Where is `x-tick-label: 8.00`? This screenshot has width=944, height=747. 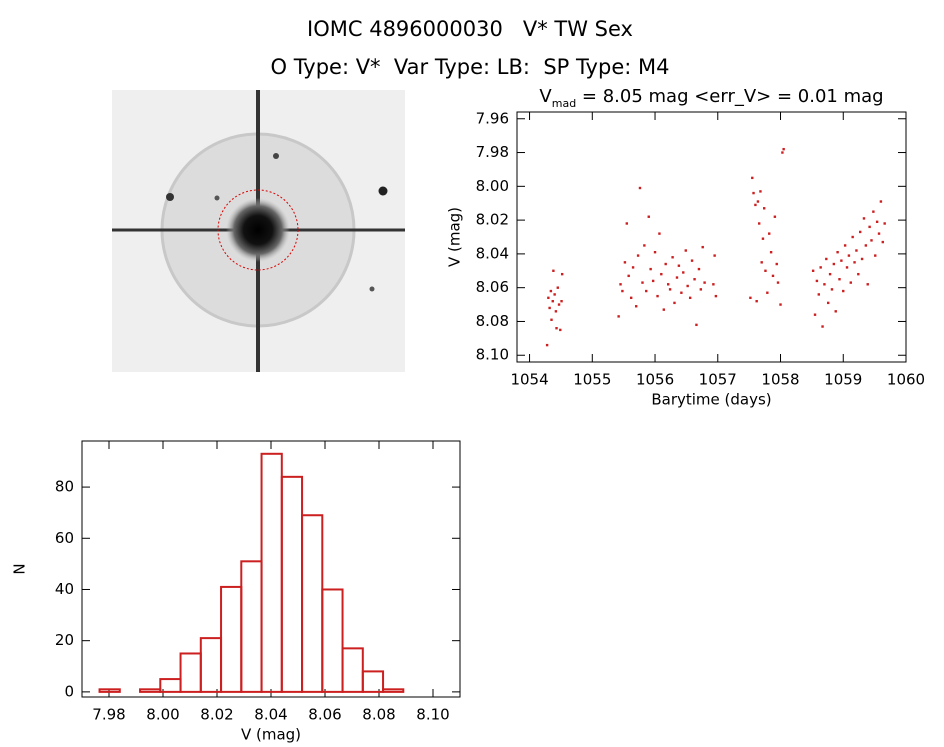 x-tick-label: 8.00 is located at coordinates (162, 715).